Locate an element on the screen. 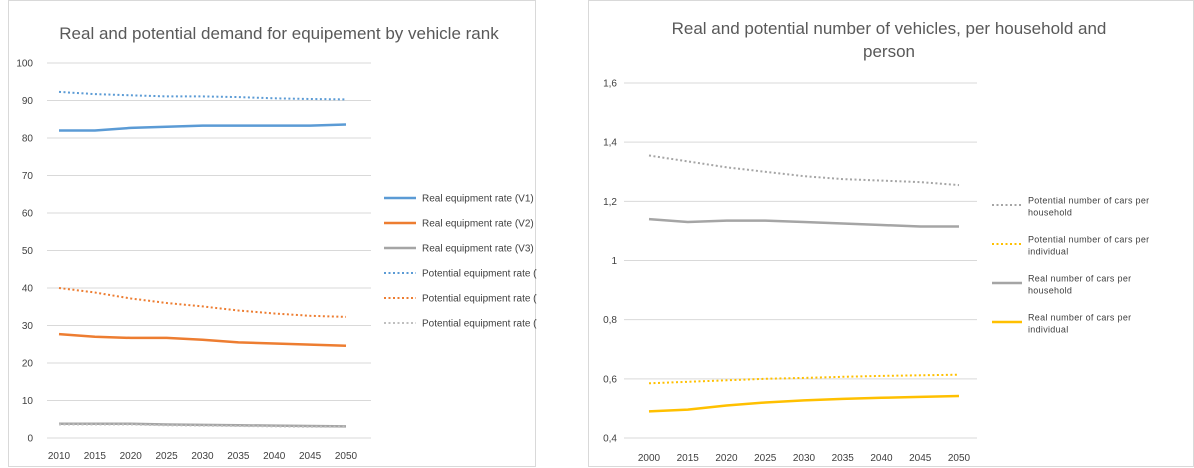 The height and width of the screenshot is (468, 1194). y-tick-label: 40 is located at coordinates (28, 289).